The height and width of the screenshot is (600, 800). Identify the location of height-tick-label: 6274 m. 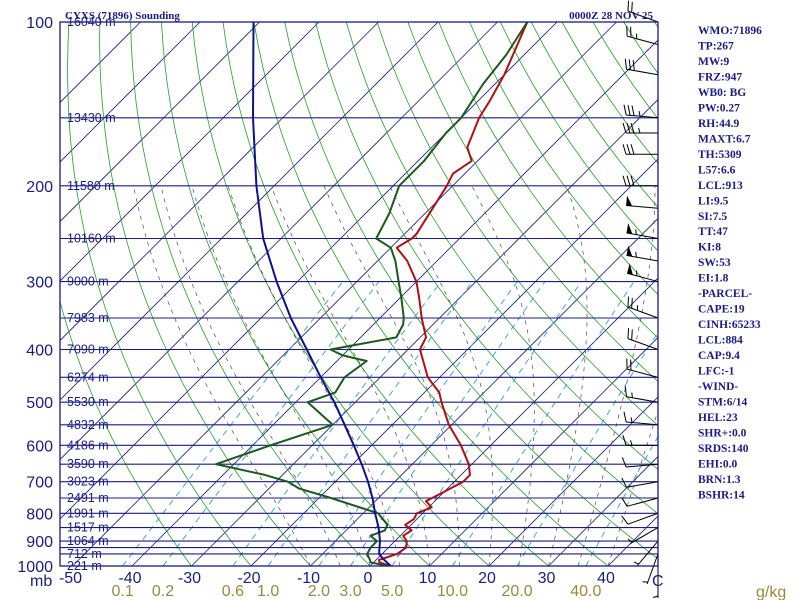
(88, 377).